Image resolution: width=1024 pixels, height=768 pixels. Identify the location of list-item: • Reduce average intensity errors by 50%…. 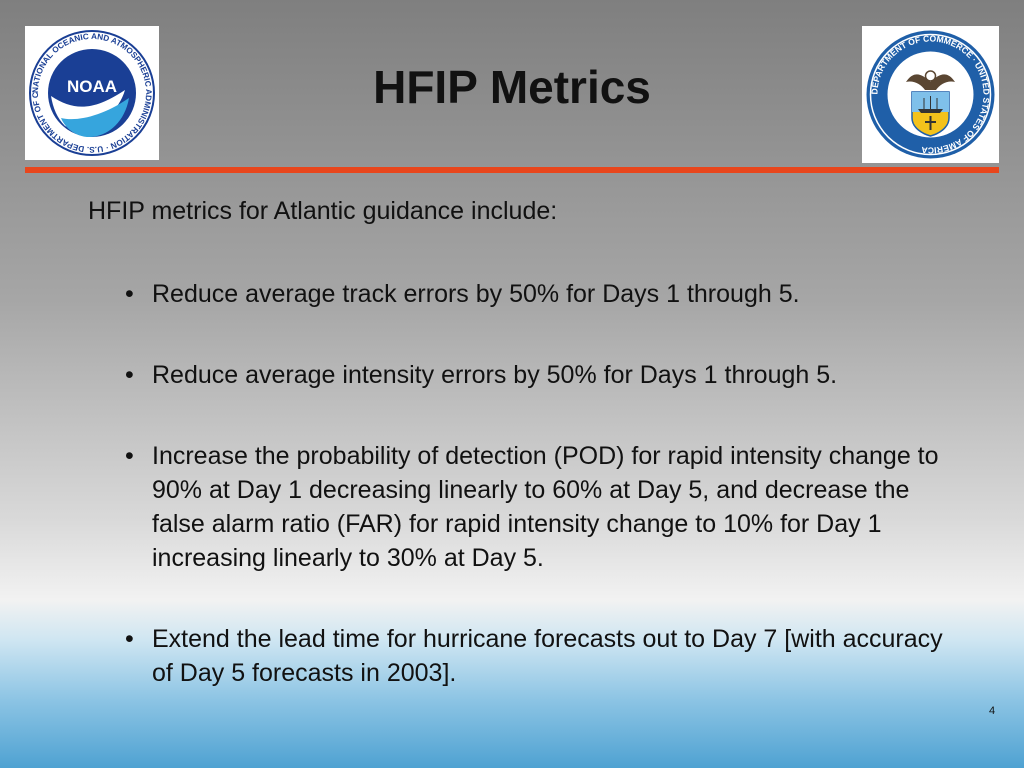
(535, 375).